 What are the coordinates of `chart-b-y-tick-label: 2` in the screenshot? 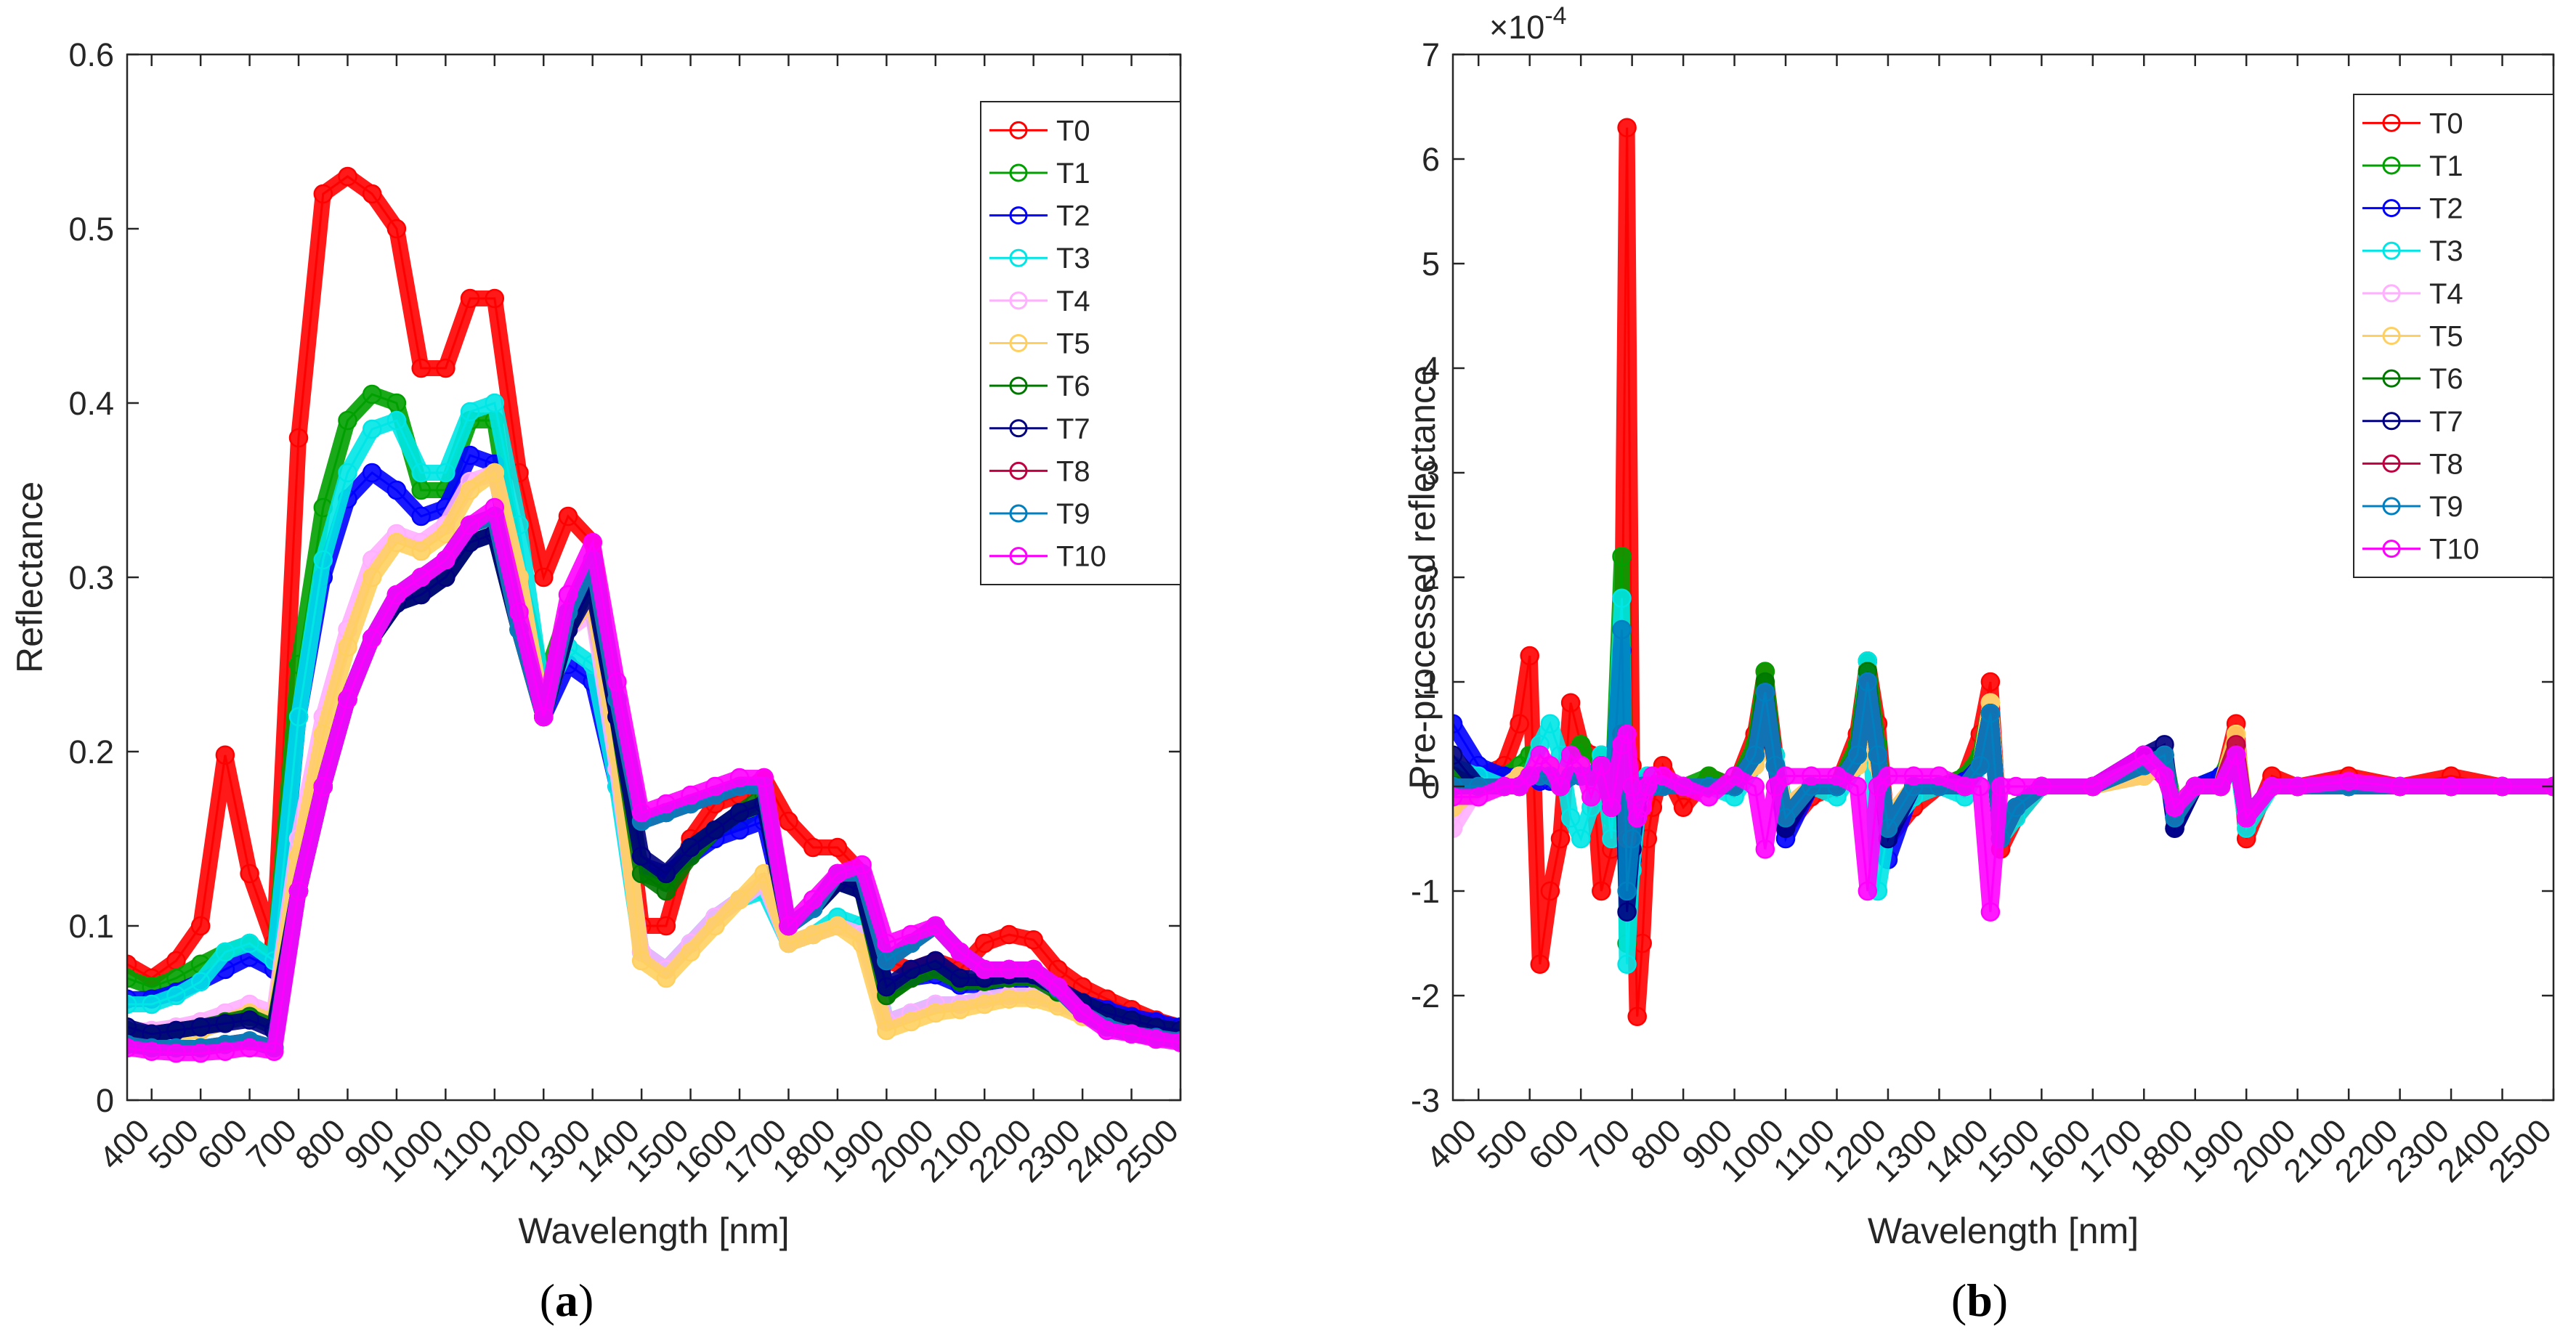 It's located at (1431, 577).